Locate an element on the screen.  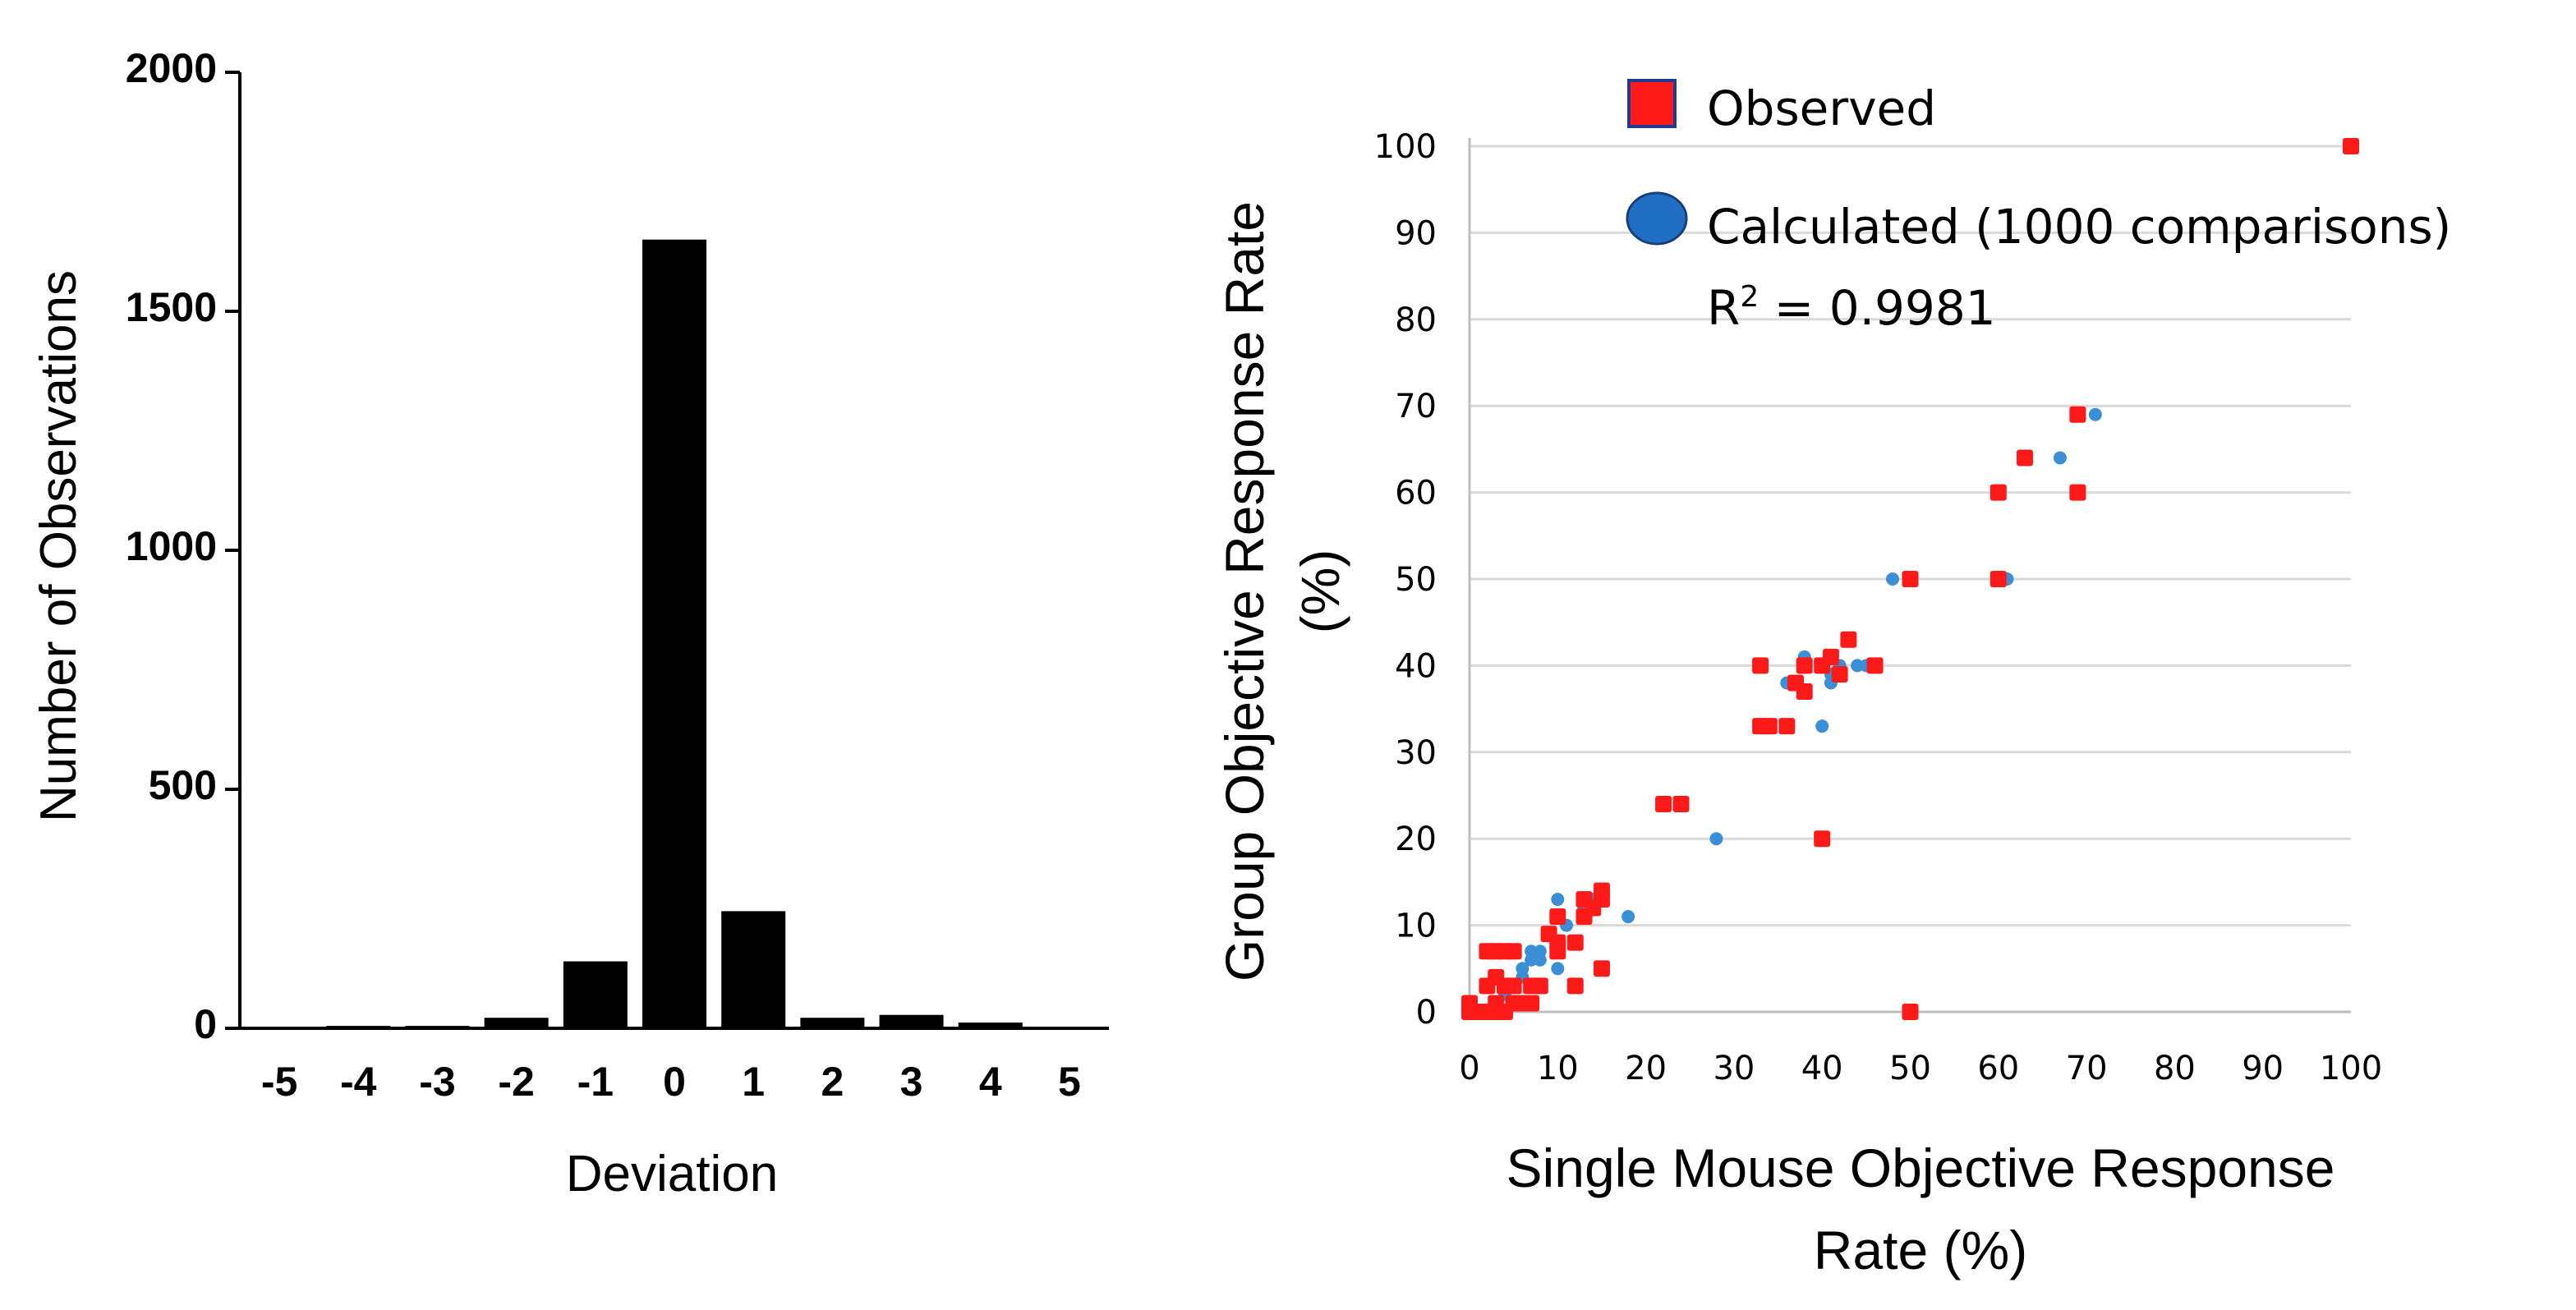
histogram-y-tick-label: 500 is located at coordinates (183, 785).